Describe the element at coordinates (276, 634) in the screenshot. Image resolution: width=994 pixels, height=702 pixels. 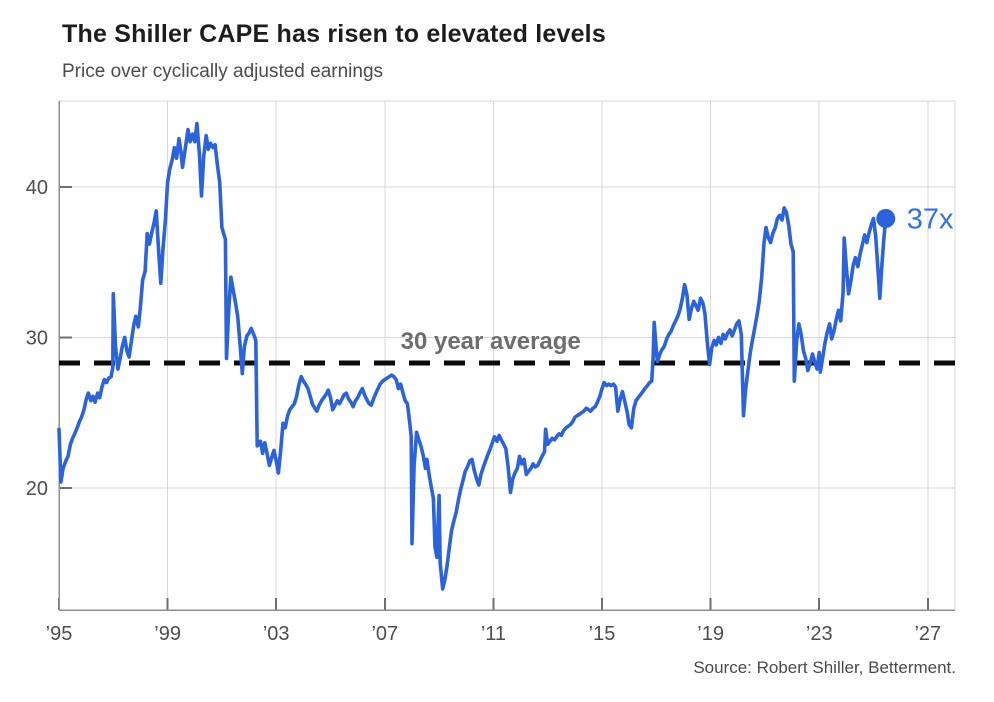
I see `x-tick-label: ’03` at that location.